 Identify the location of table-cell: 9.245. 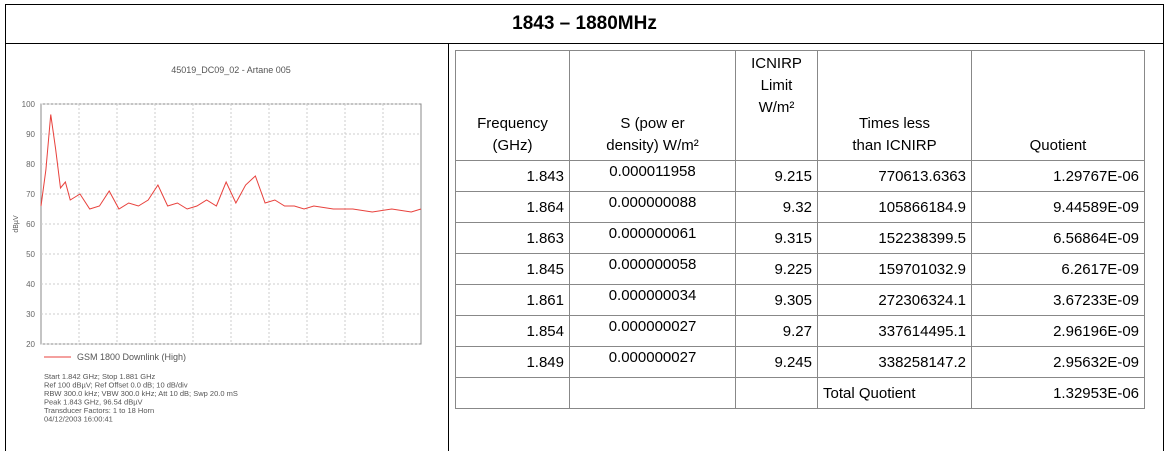
(776, 362).